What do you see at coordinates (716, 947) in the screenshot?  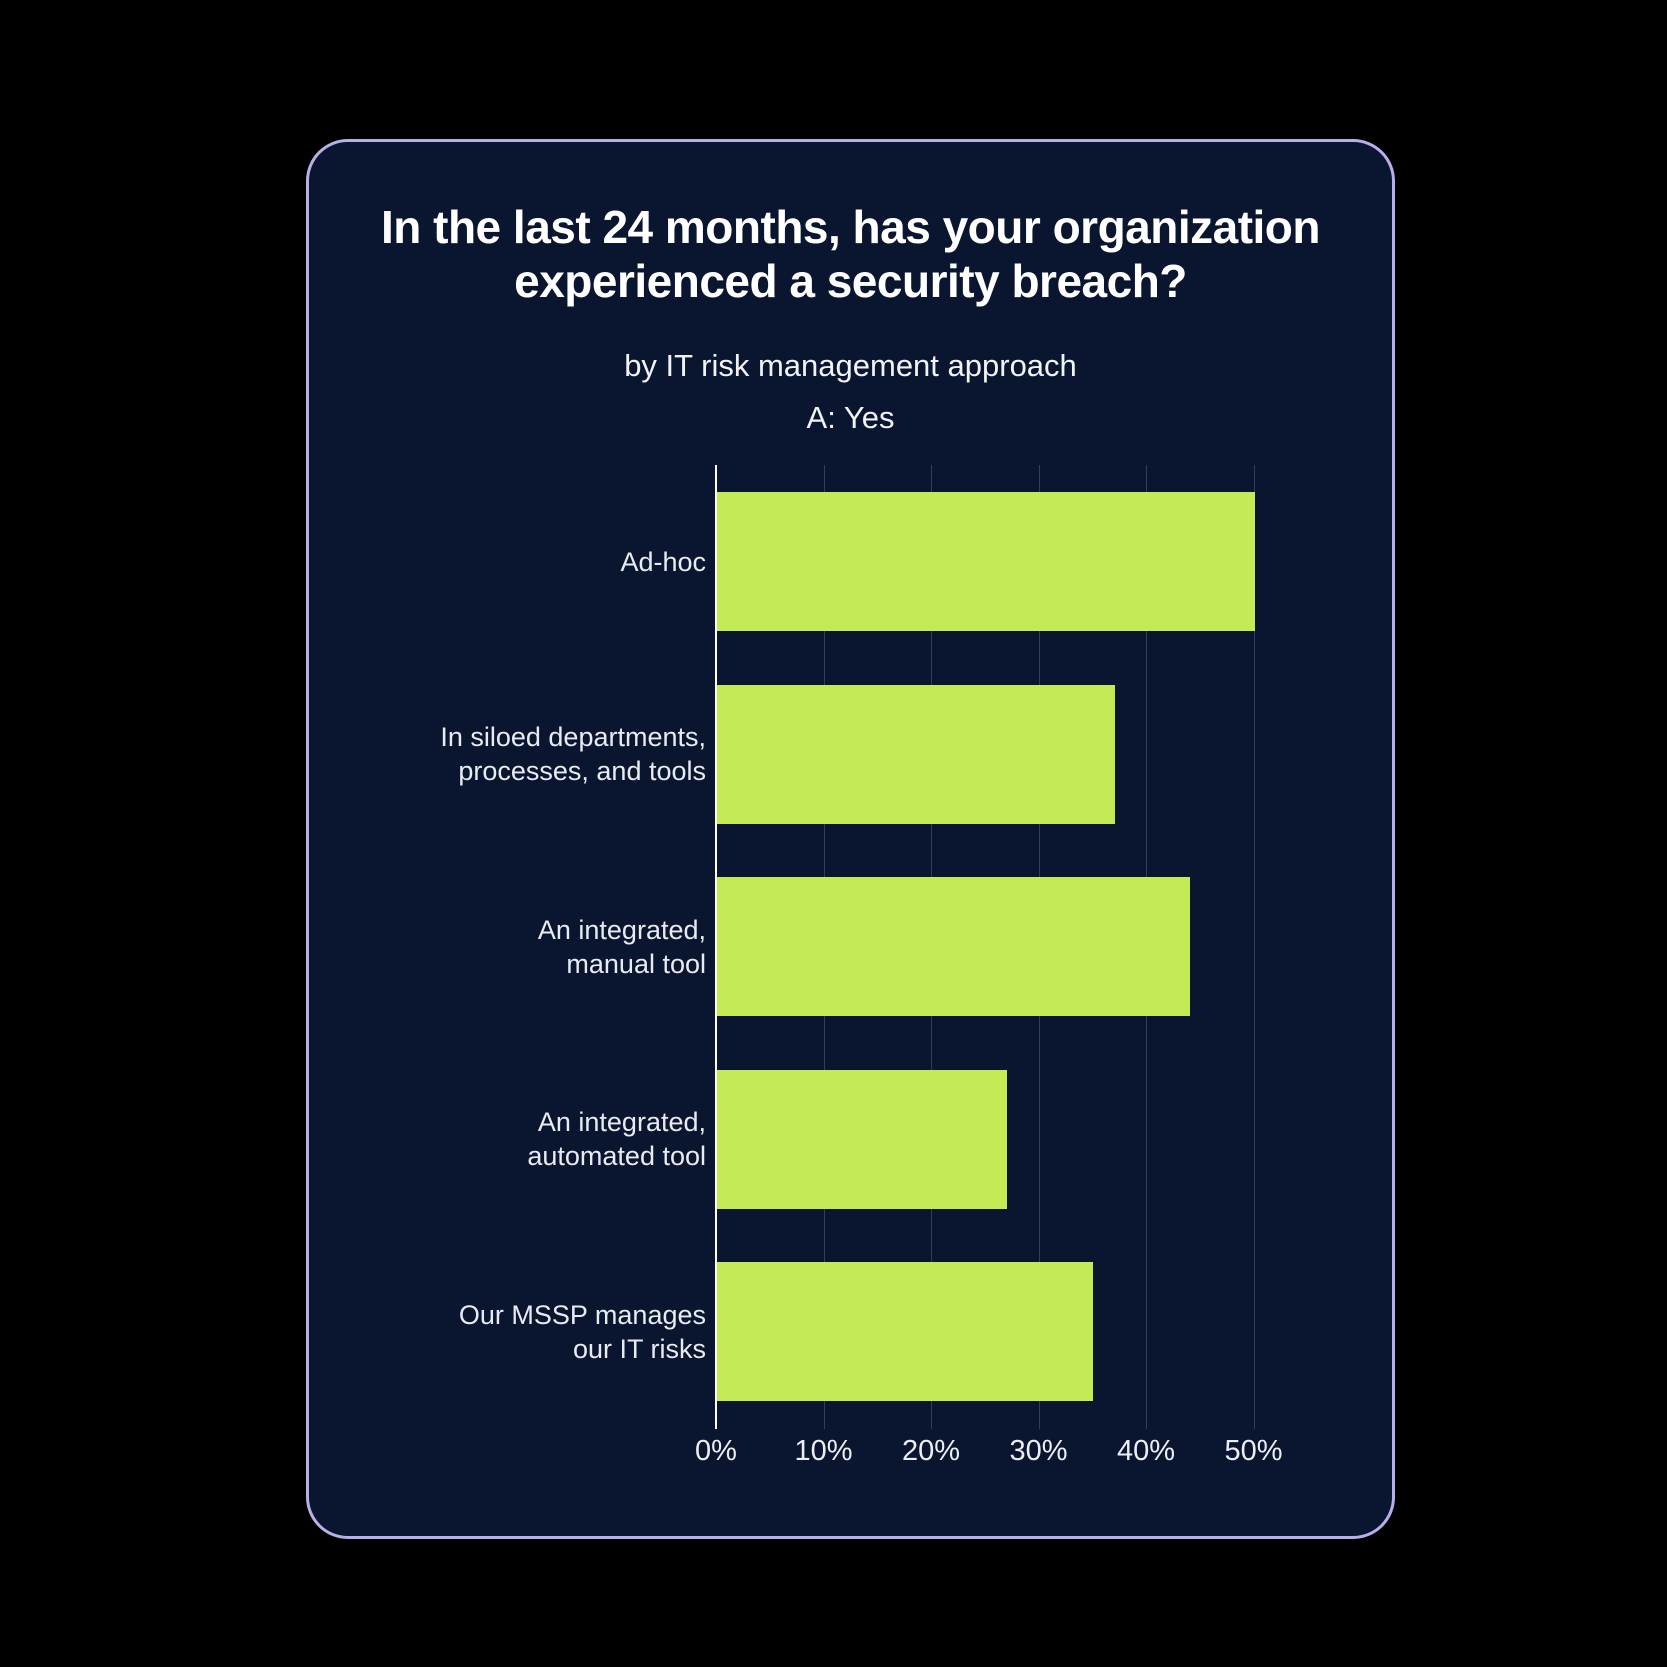 I see `y-axis-line` at bounding box center [716, 947].